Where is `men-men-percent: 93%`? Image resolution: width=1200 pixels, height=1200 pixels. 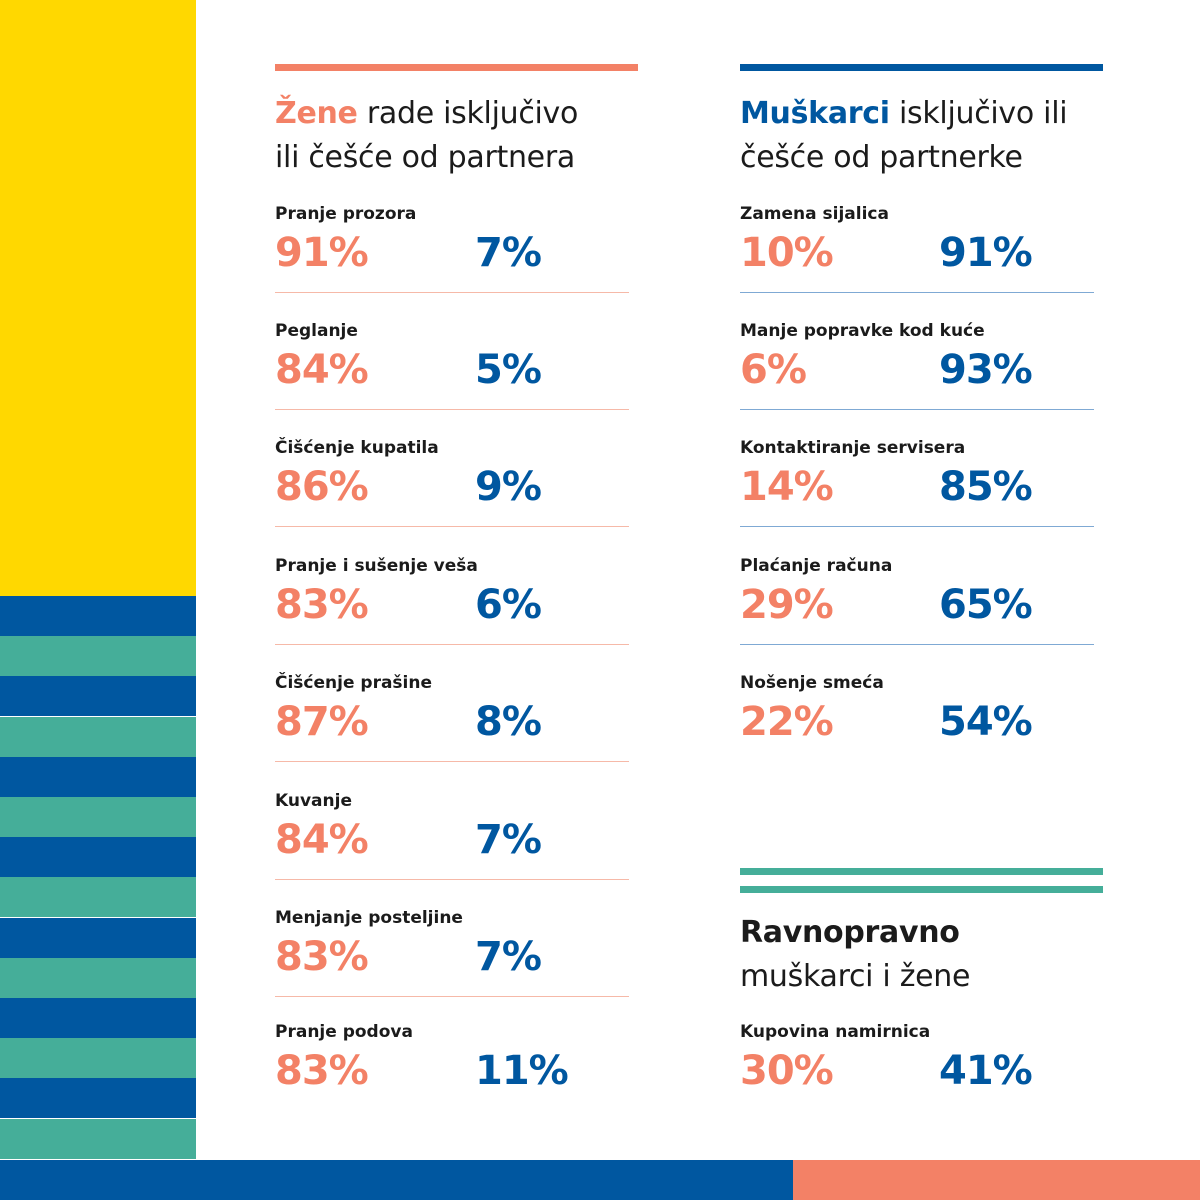 men-men-percent: 93% is located at coordinates (986, 370).